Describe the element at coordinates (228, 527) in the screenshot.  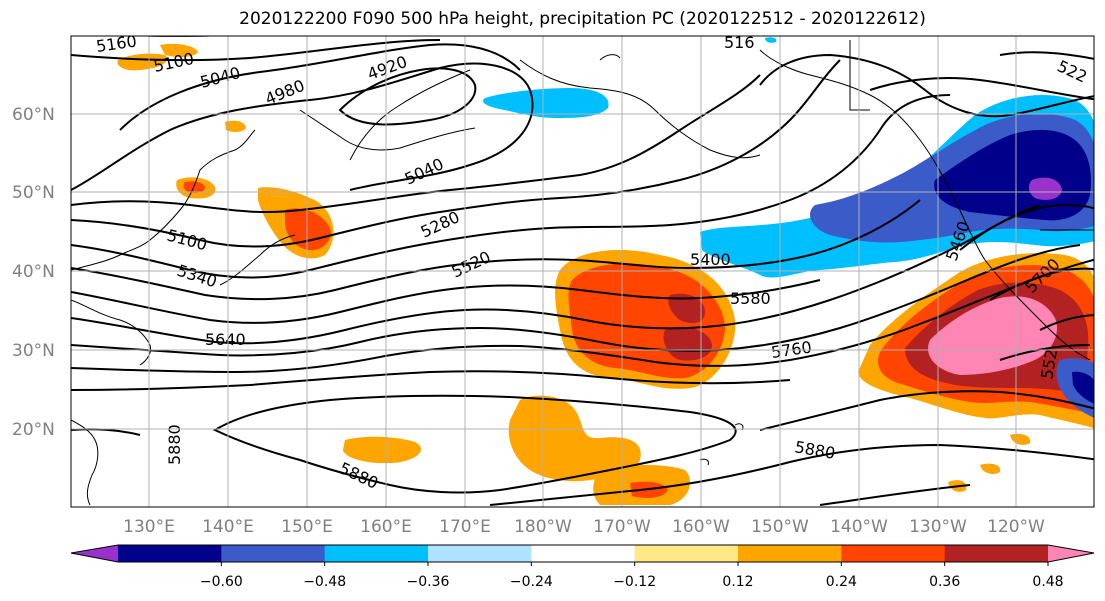
I see `lon-label: 140°E` at that location.